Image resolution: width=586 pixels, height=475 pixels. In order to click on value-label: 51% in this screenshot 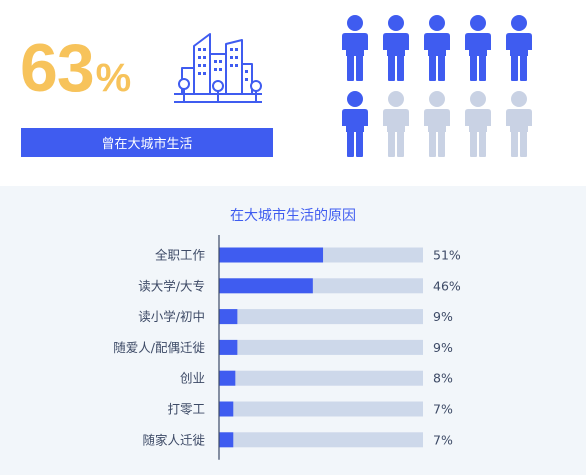, I will do `click(447, 255)`.